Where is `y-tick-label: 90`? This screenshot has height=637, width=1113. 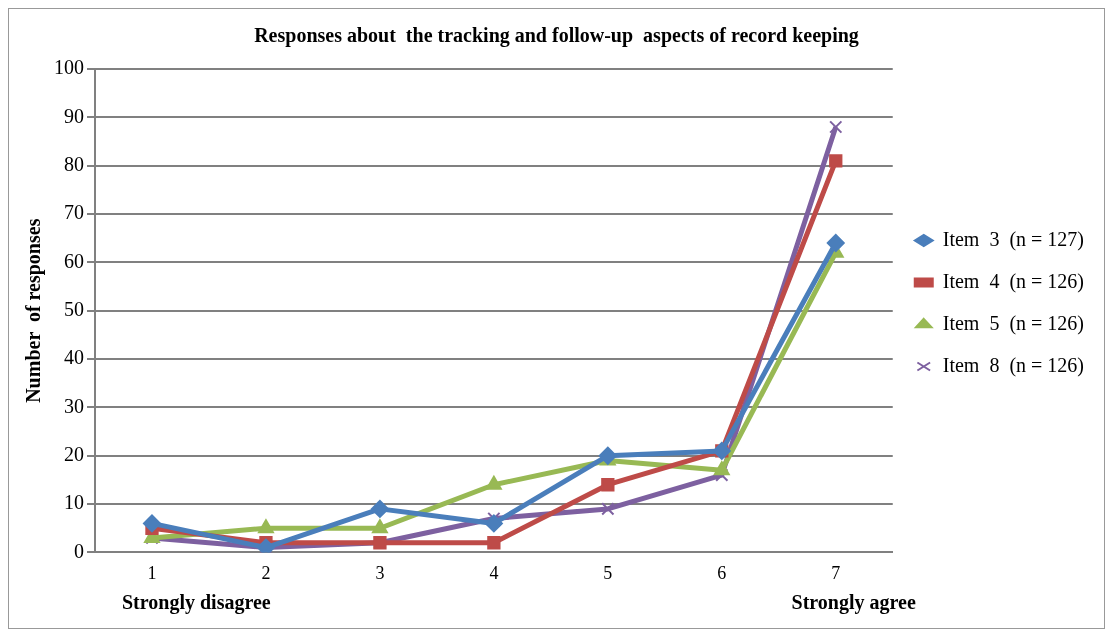
y-tick-label: 90 is located at coordinates (74, 115).